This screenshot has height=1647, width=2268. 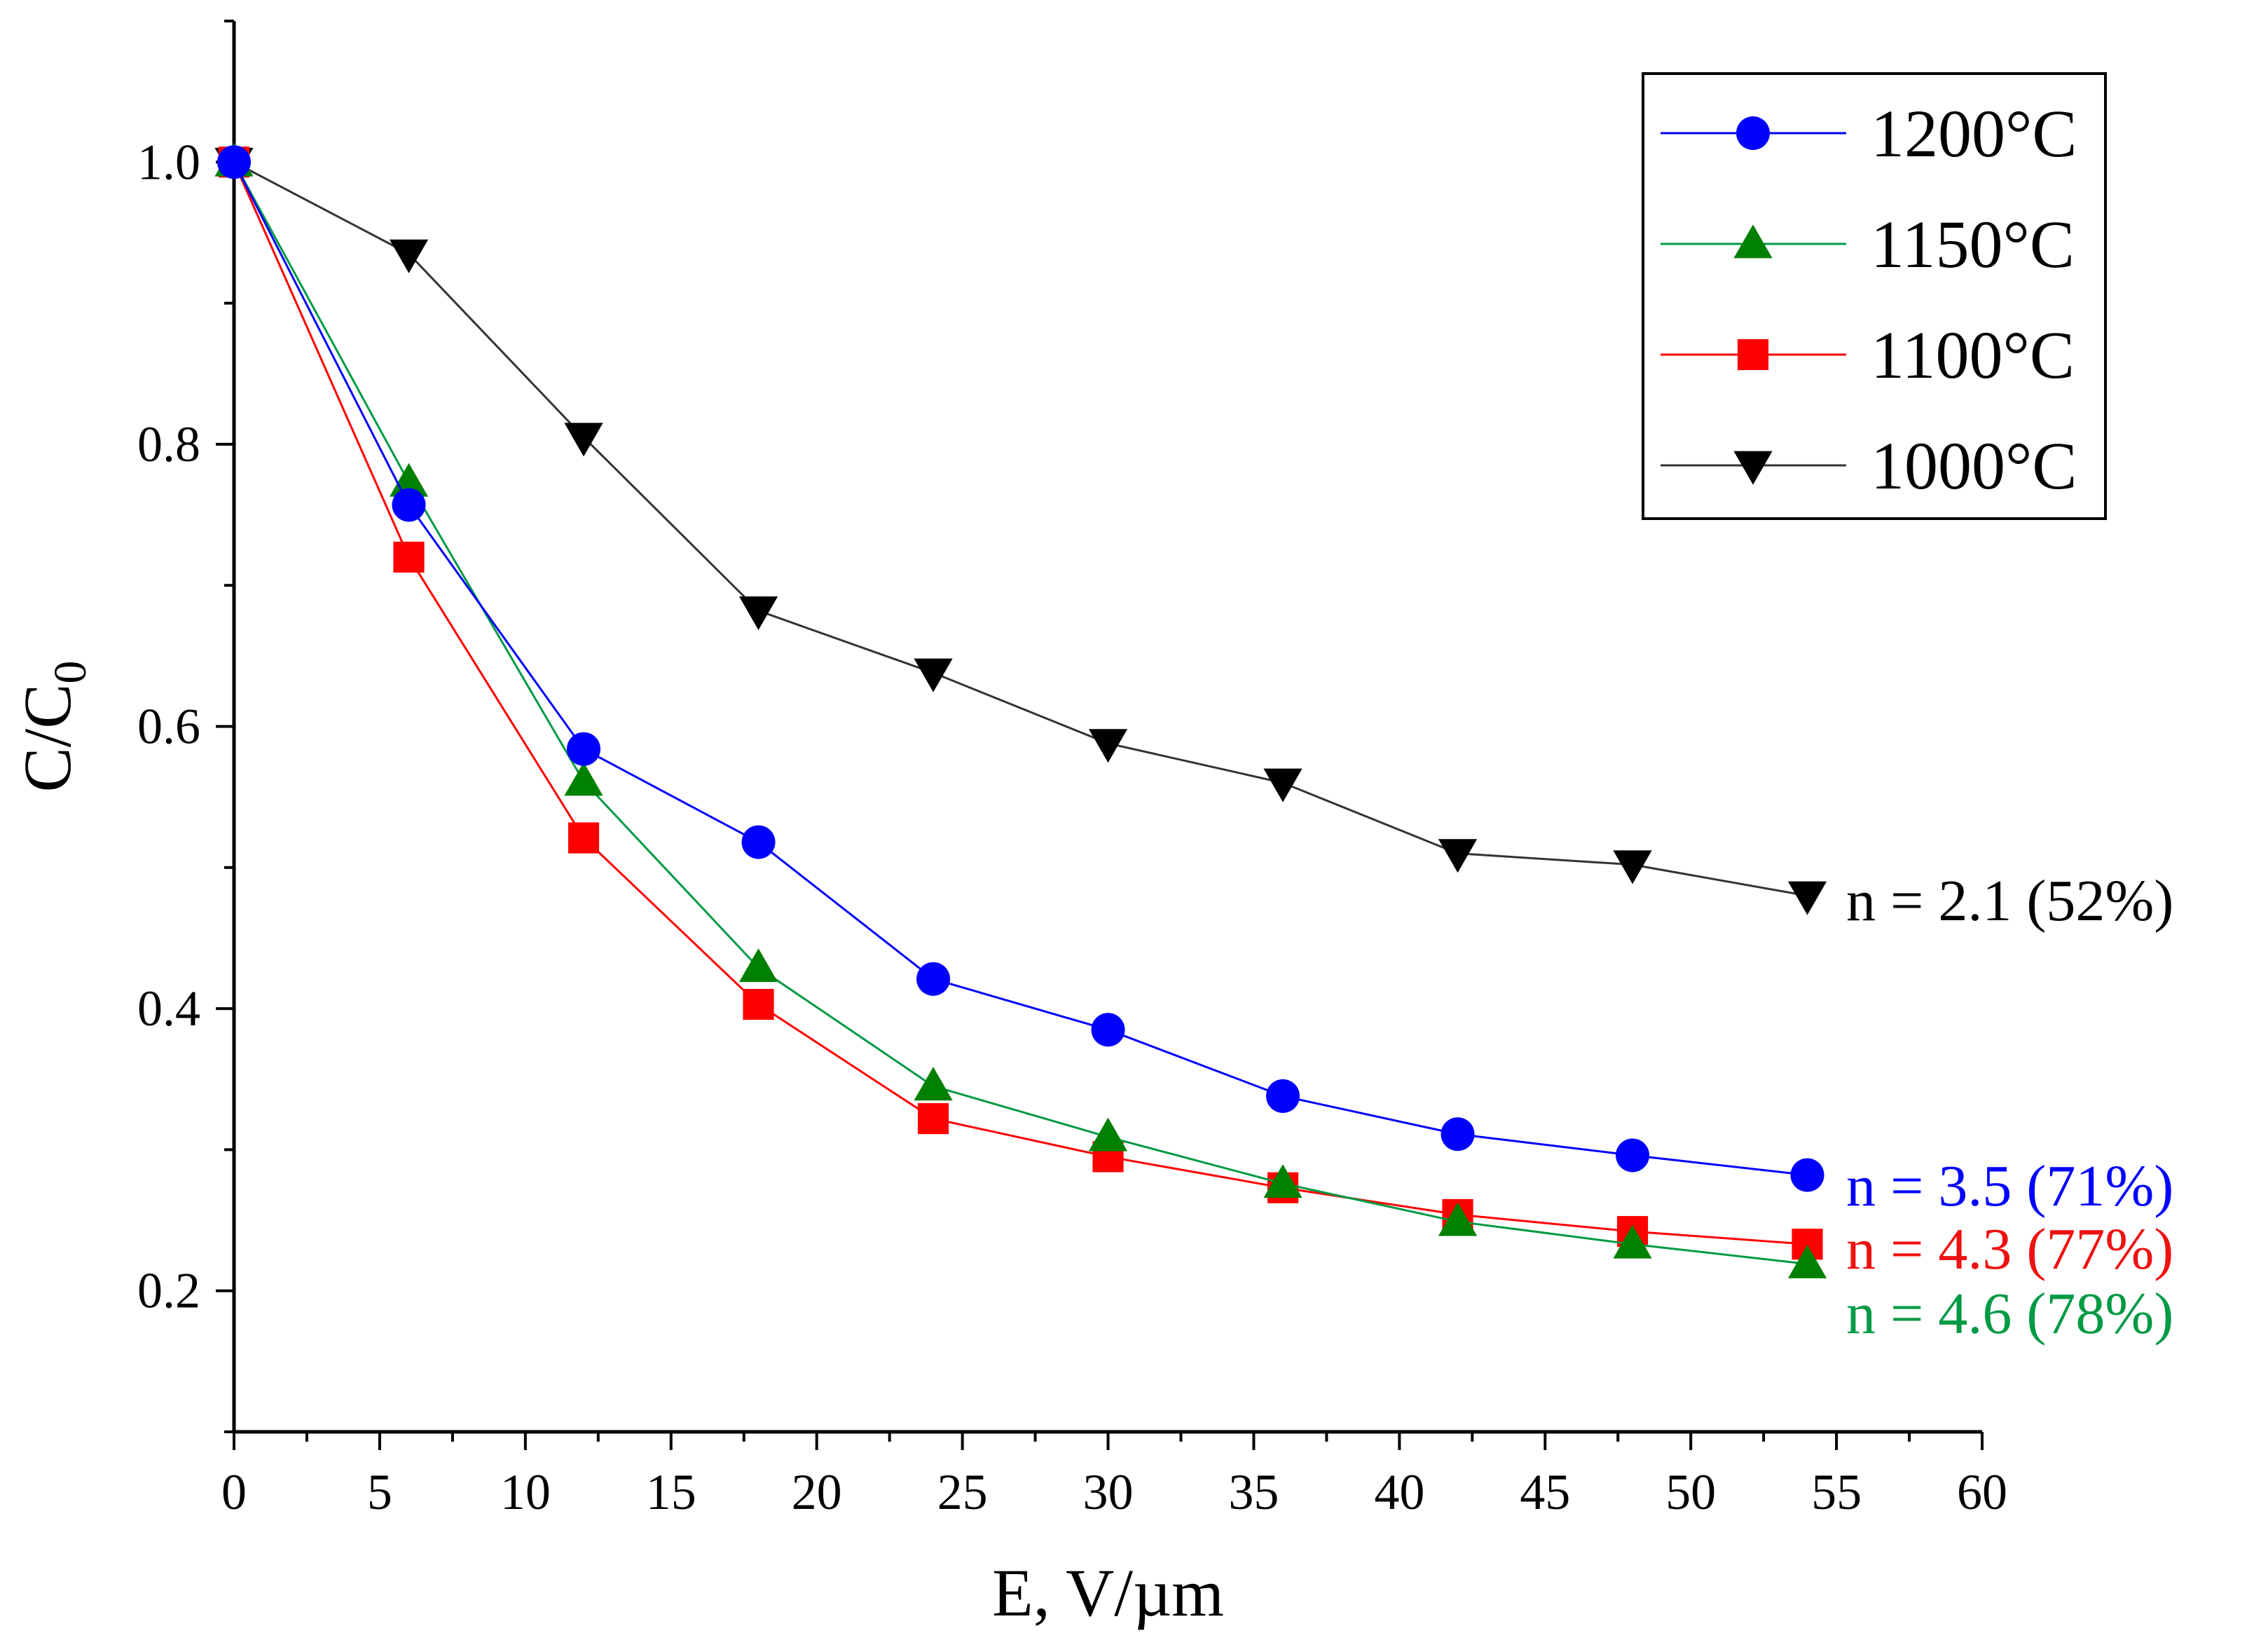 I want to click on x-axis-title: E, V/µm, so click(x=1108, y=1592).